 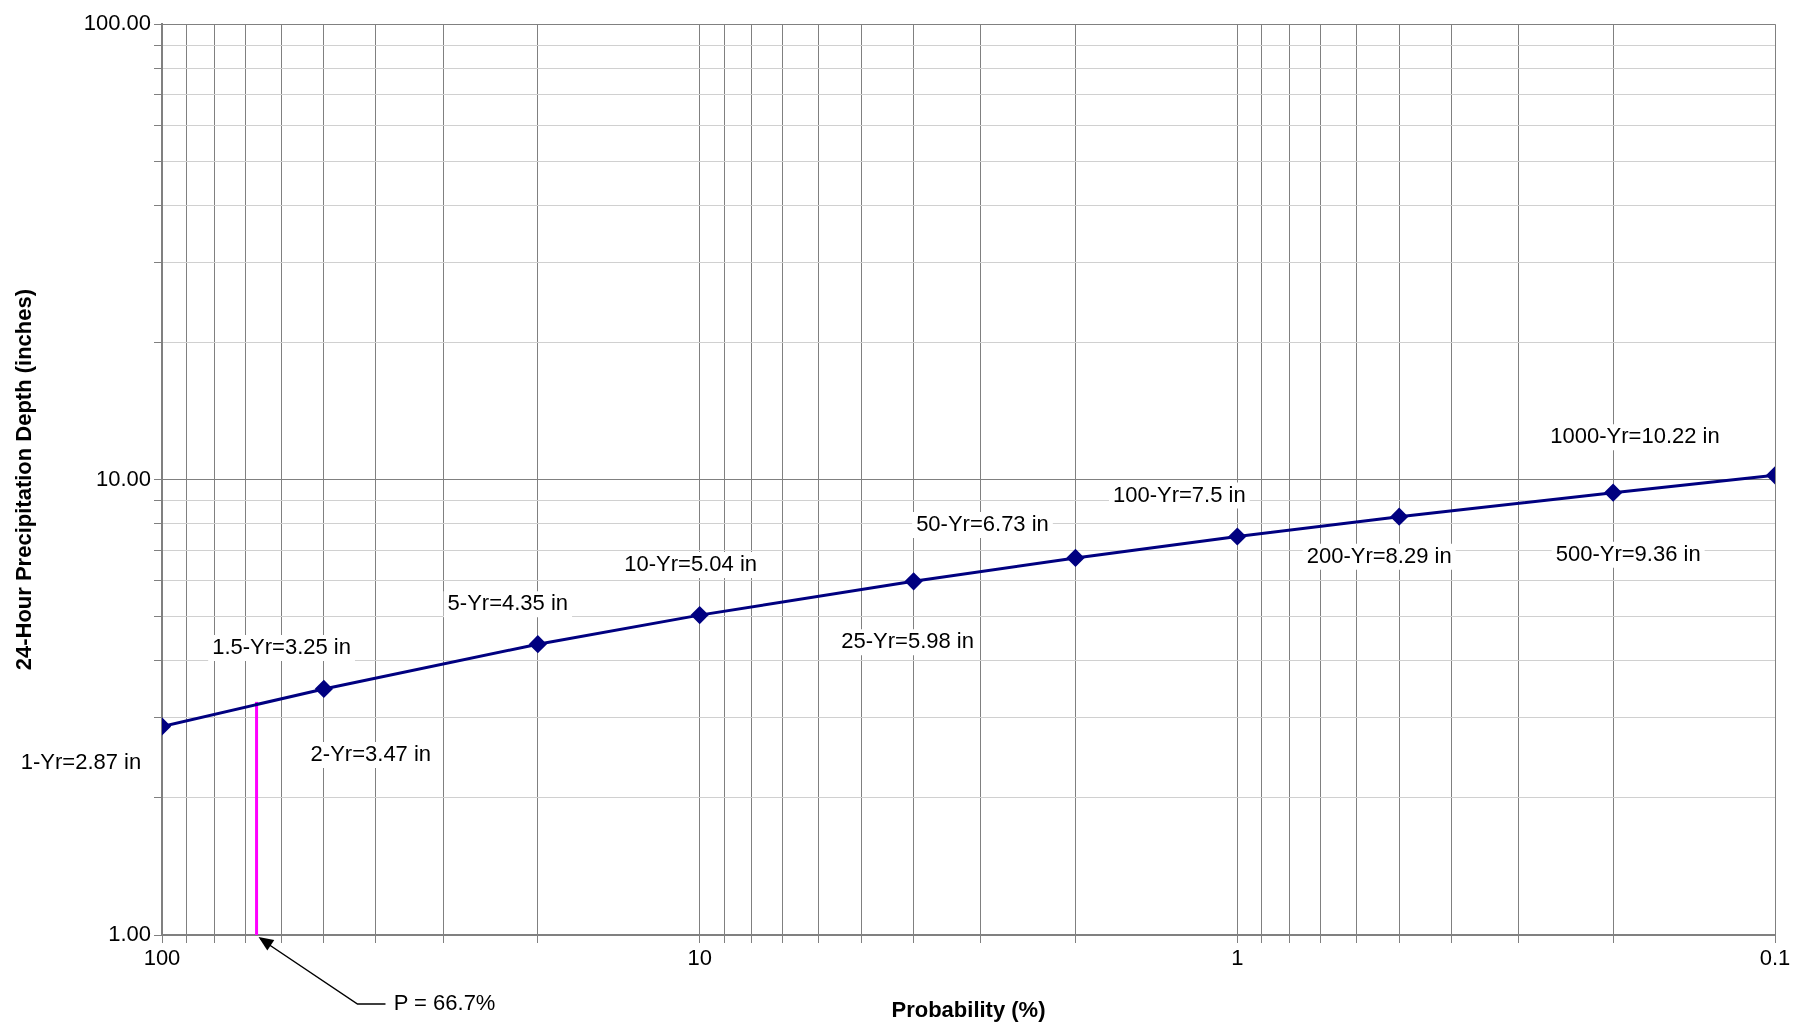 I want to click on annotation: 1.5-Yr=3.25 in, so click(x=281, y=646).